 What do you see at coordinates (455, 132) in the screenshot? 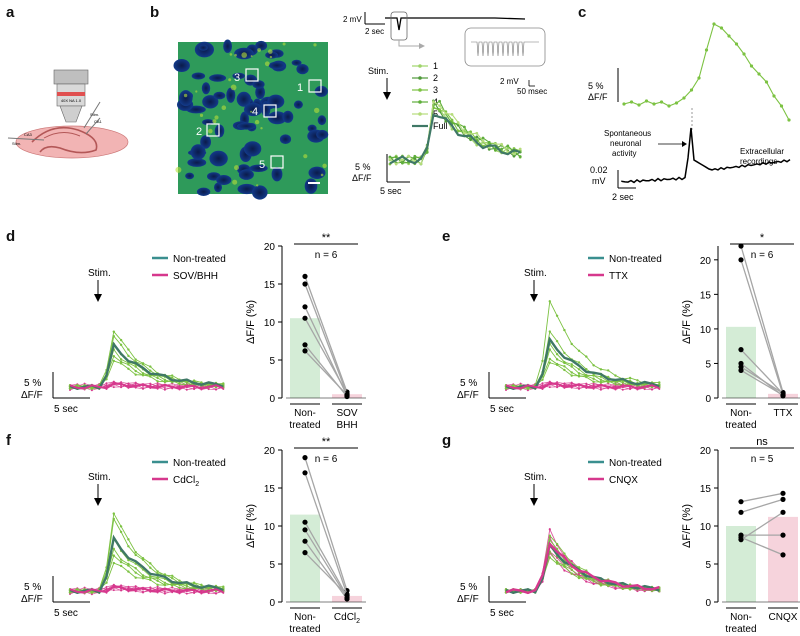
I see `b-roi-trace` at bounding box center [455, 132].